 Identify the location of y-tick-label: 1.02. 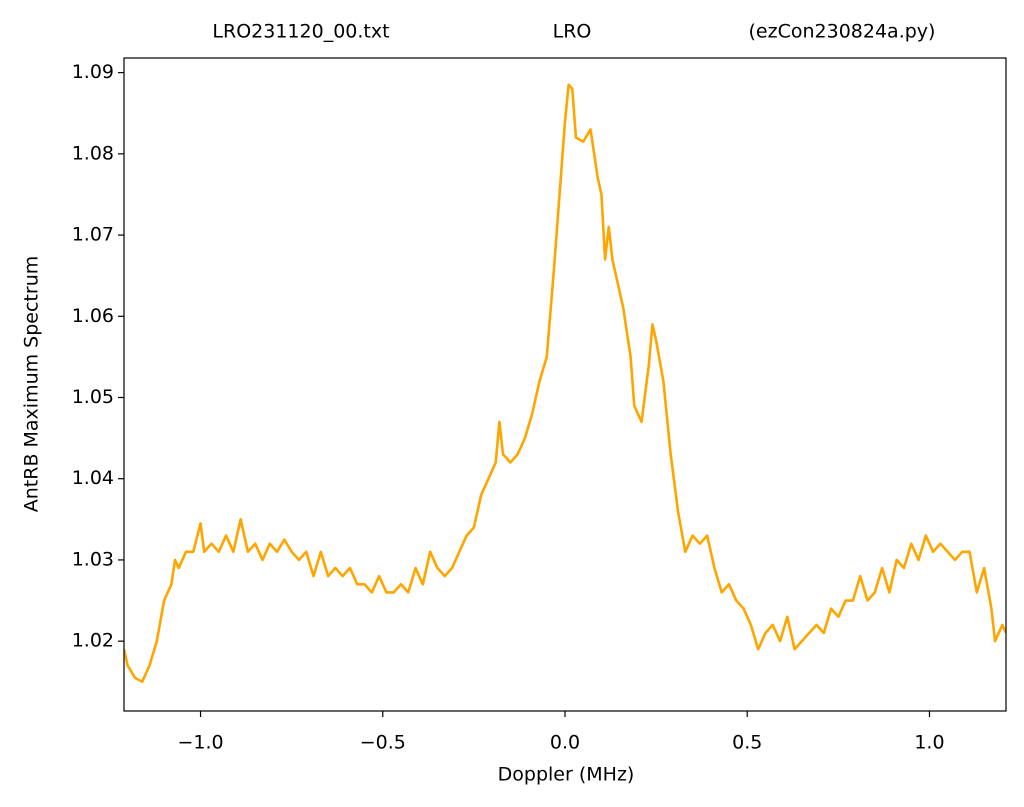
(93, 641).